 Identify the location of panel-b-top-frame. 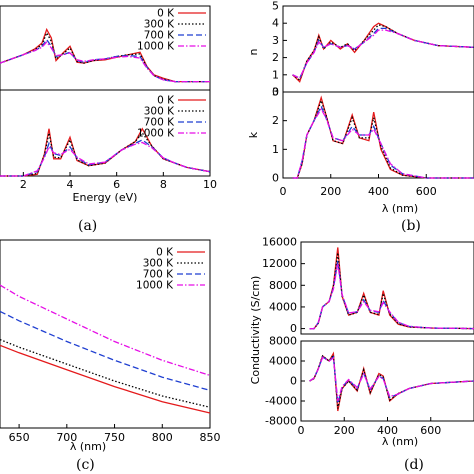
(378, 49).